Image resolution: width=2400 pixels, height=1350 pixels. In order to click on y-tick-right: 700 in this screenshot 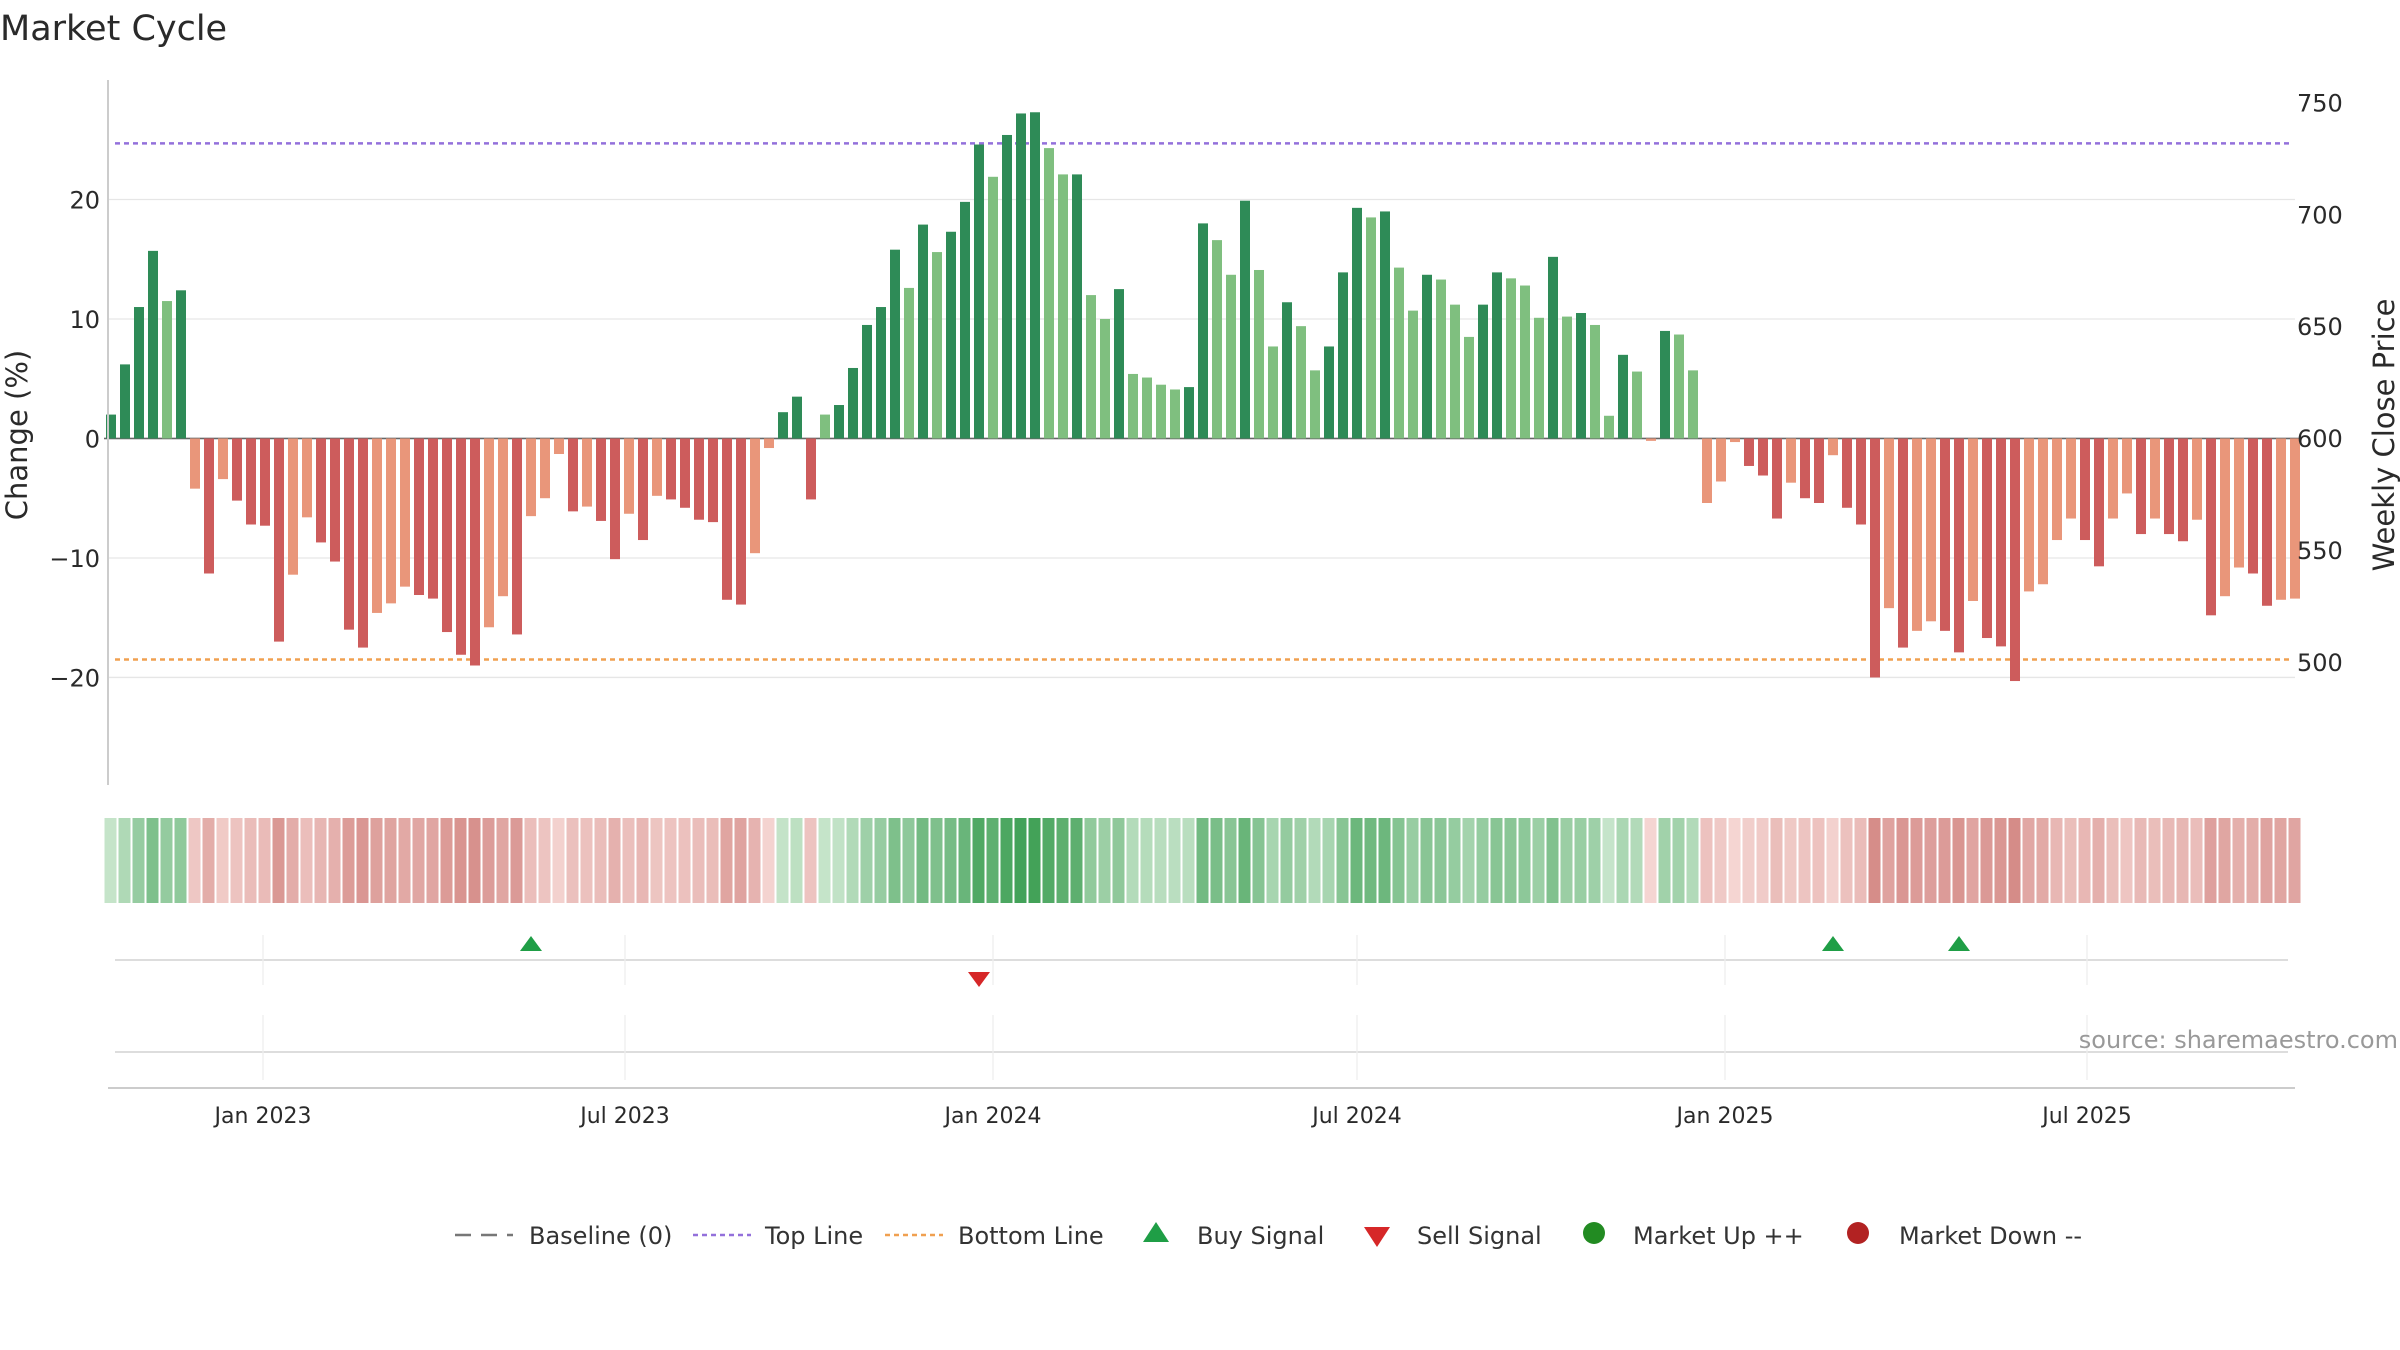, I will do `click(2320, 215)`.